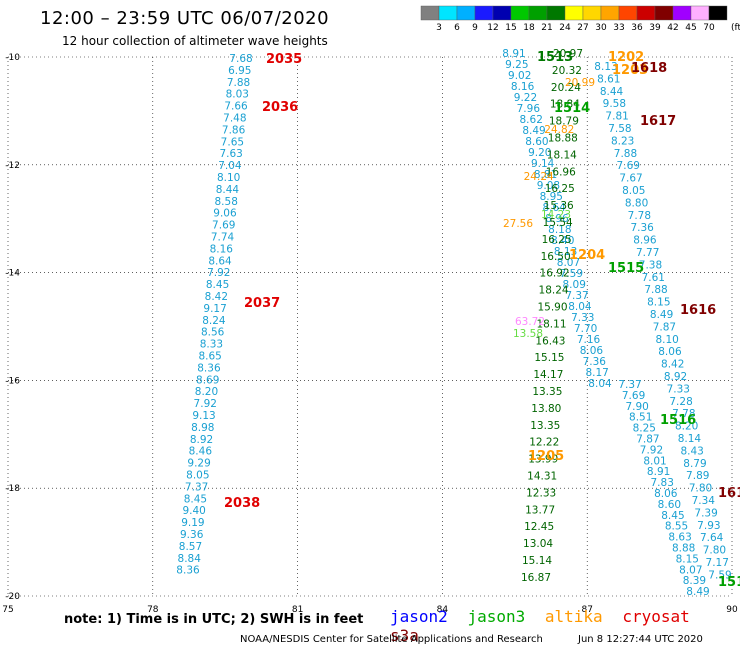  Describe the element at coordinates (582, 318) in the screenshot. I see `swh-value: 7.33` at that location.